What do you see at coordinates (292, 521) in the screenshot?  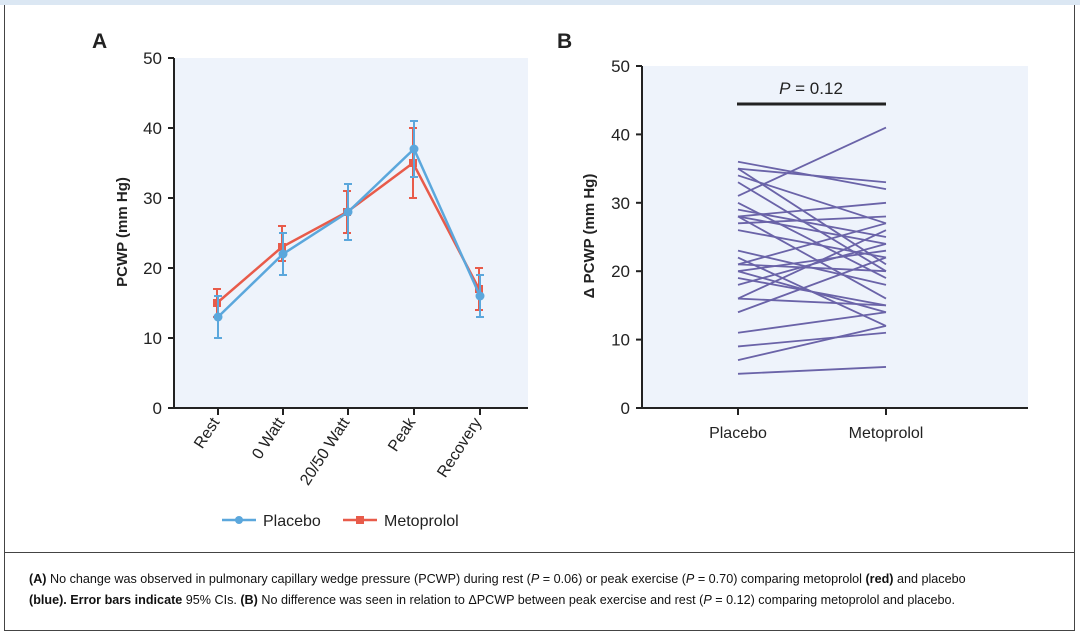 I see `legend-placebo-label: Placebo` at bounding box center [292, 521].